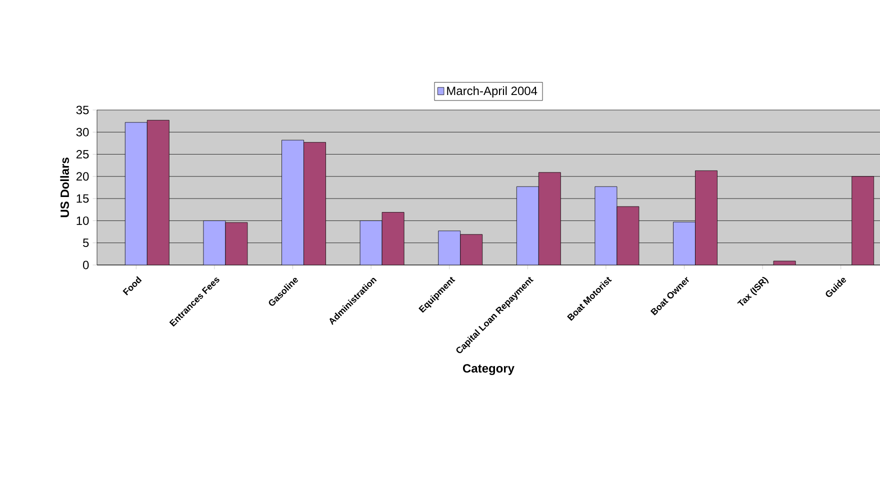 The width and height of the screenshot is (880, 489). I want to click on y-tick-label: 35, so click(82, 110).